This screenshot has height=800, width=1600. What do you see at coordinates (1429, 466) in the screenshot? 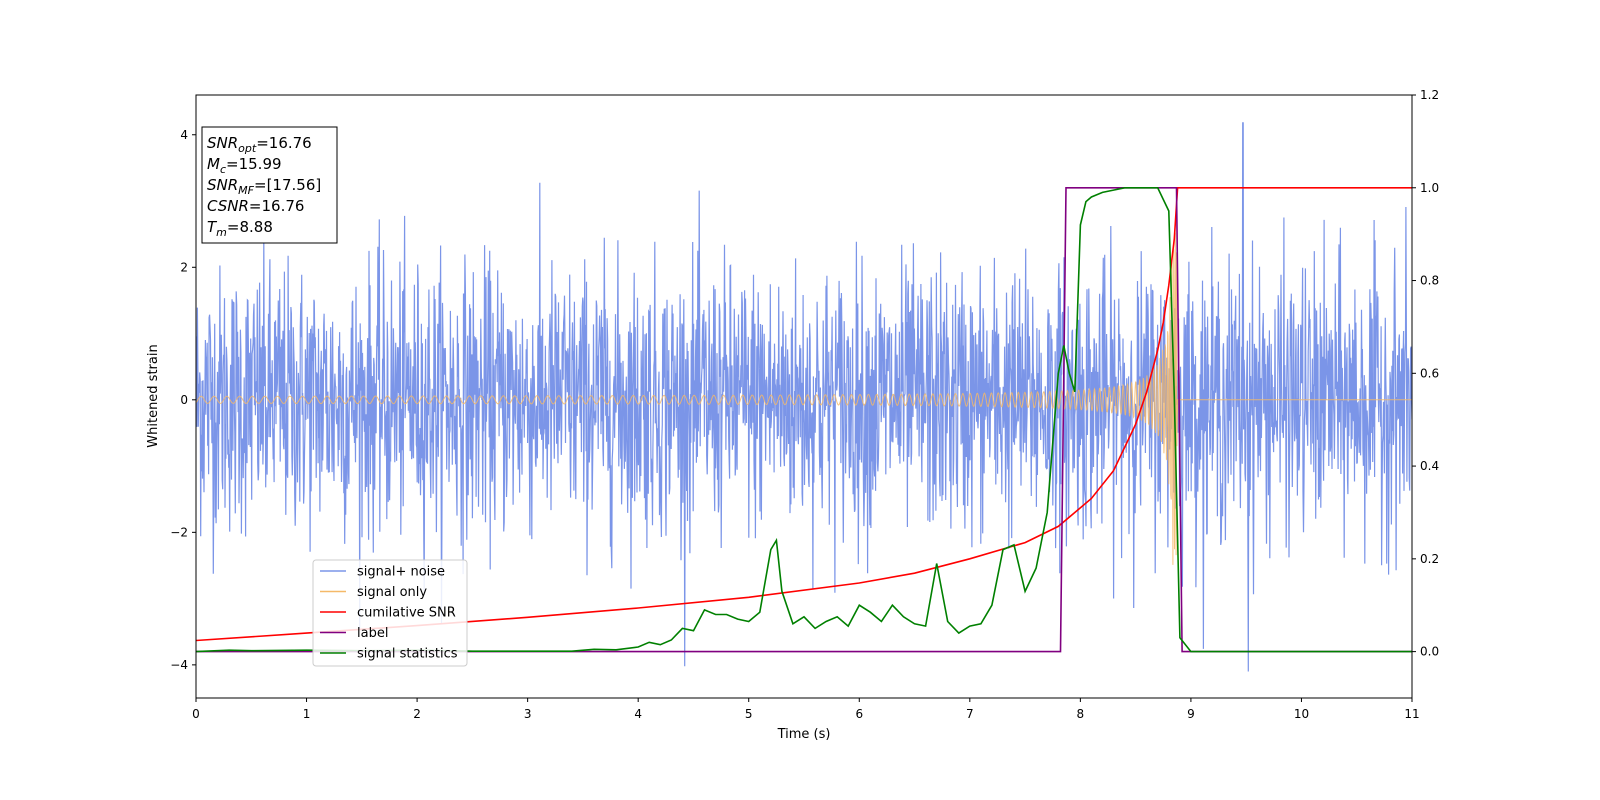
I see `y2-tick-label: 0.4` at bounding box center [1429, 466].